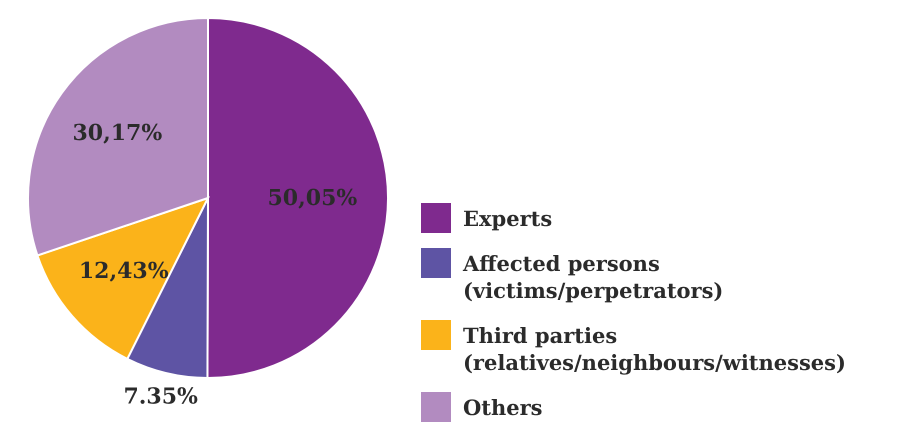 The image size is (913, 433). I want to click on data-label: 7.35%, so click(160, 396).